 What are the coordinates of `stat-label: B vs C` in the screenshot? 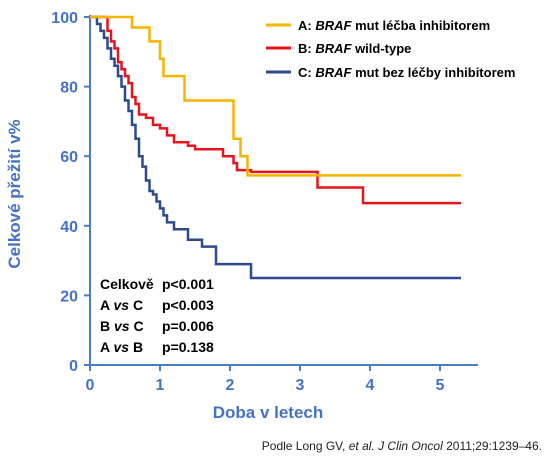 It's located at (122, 326).